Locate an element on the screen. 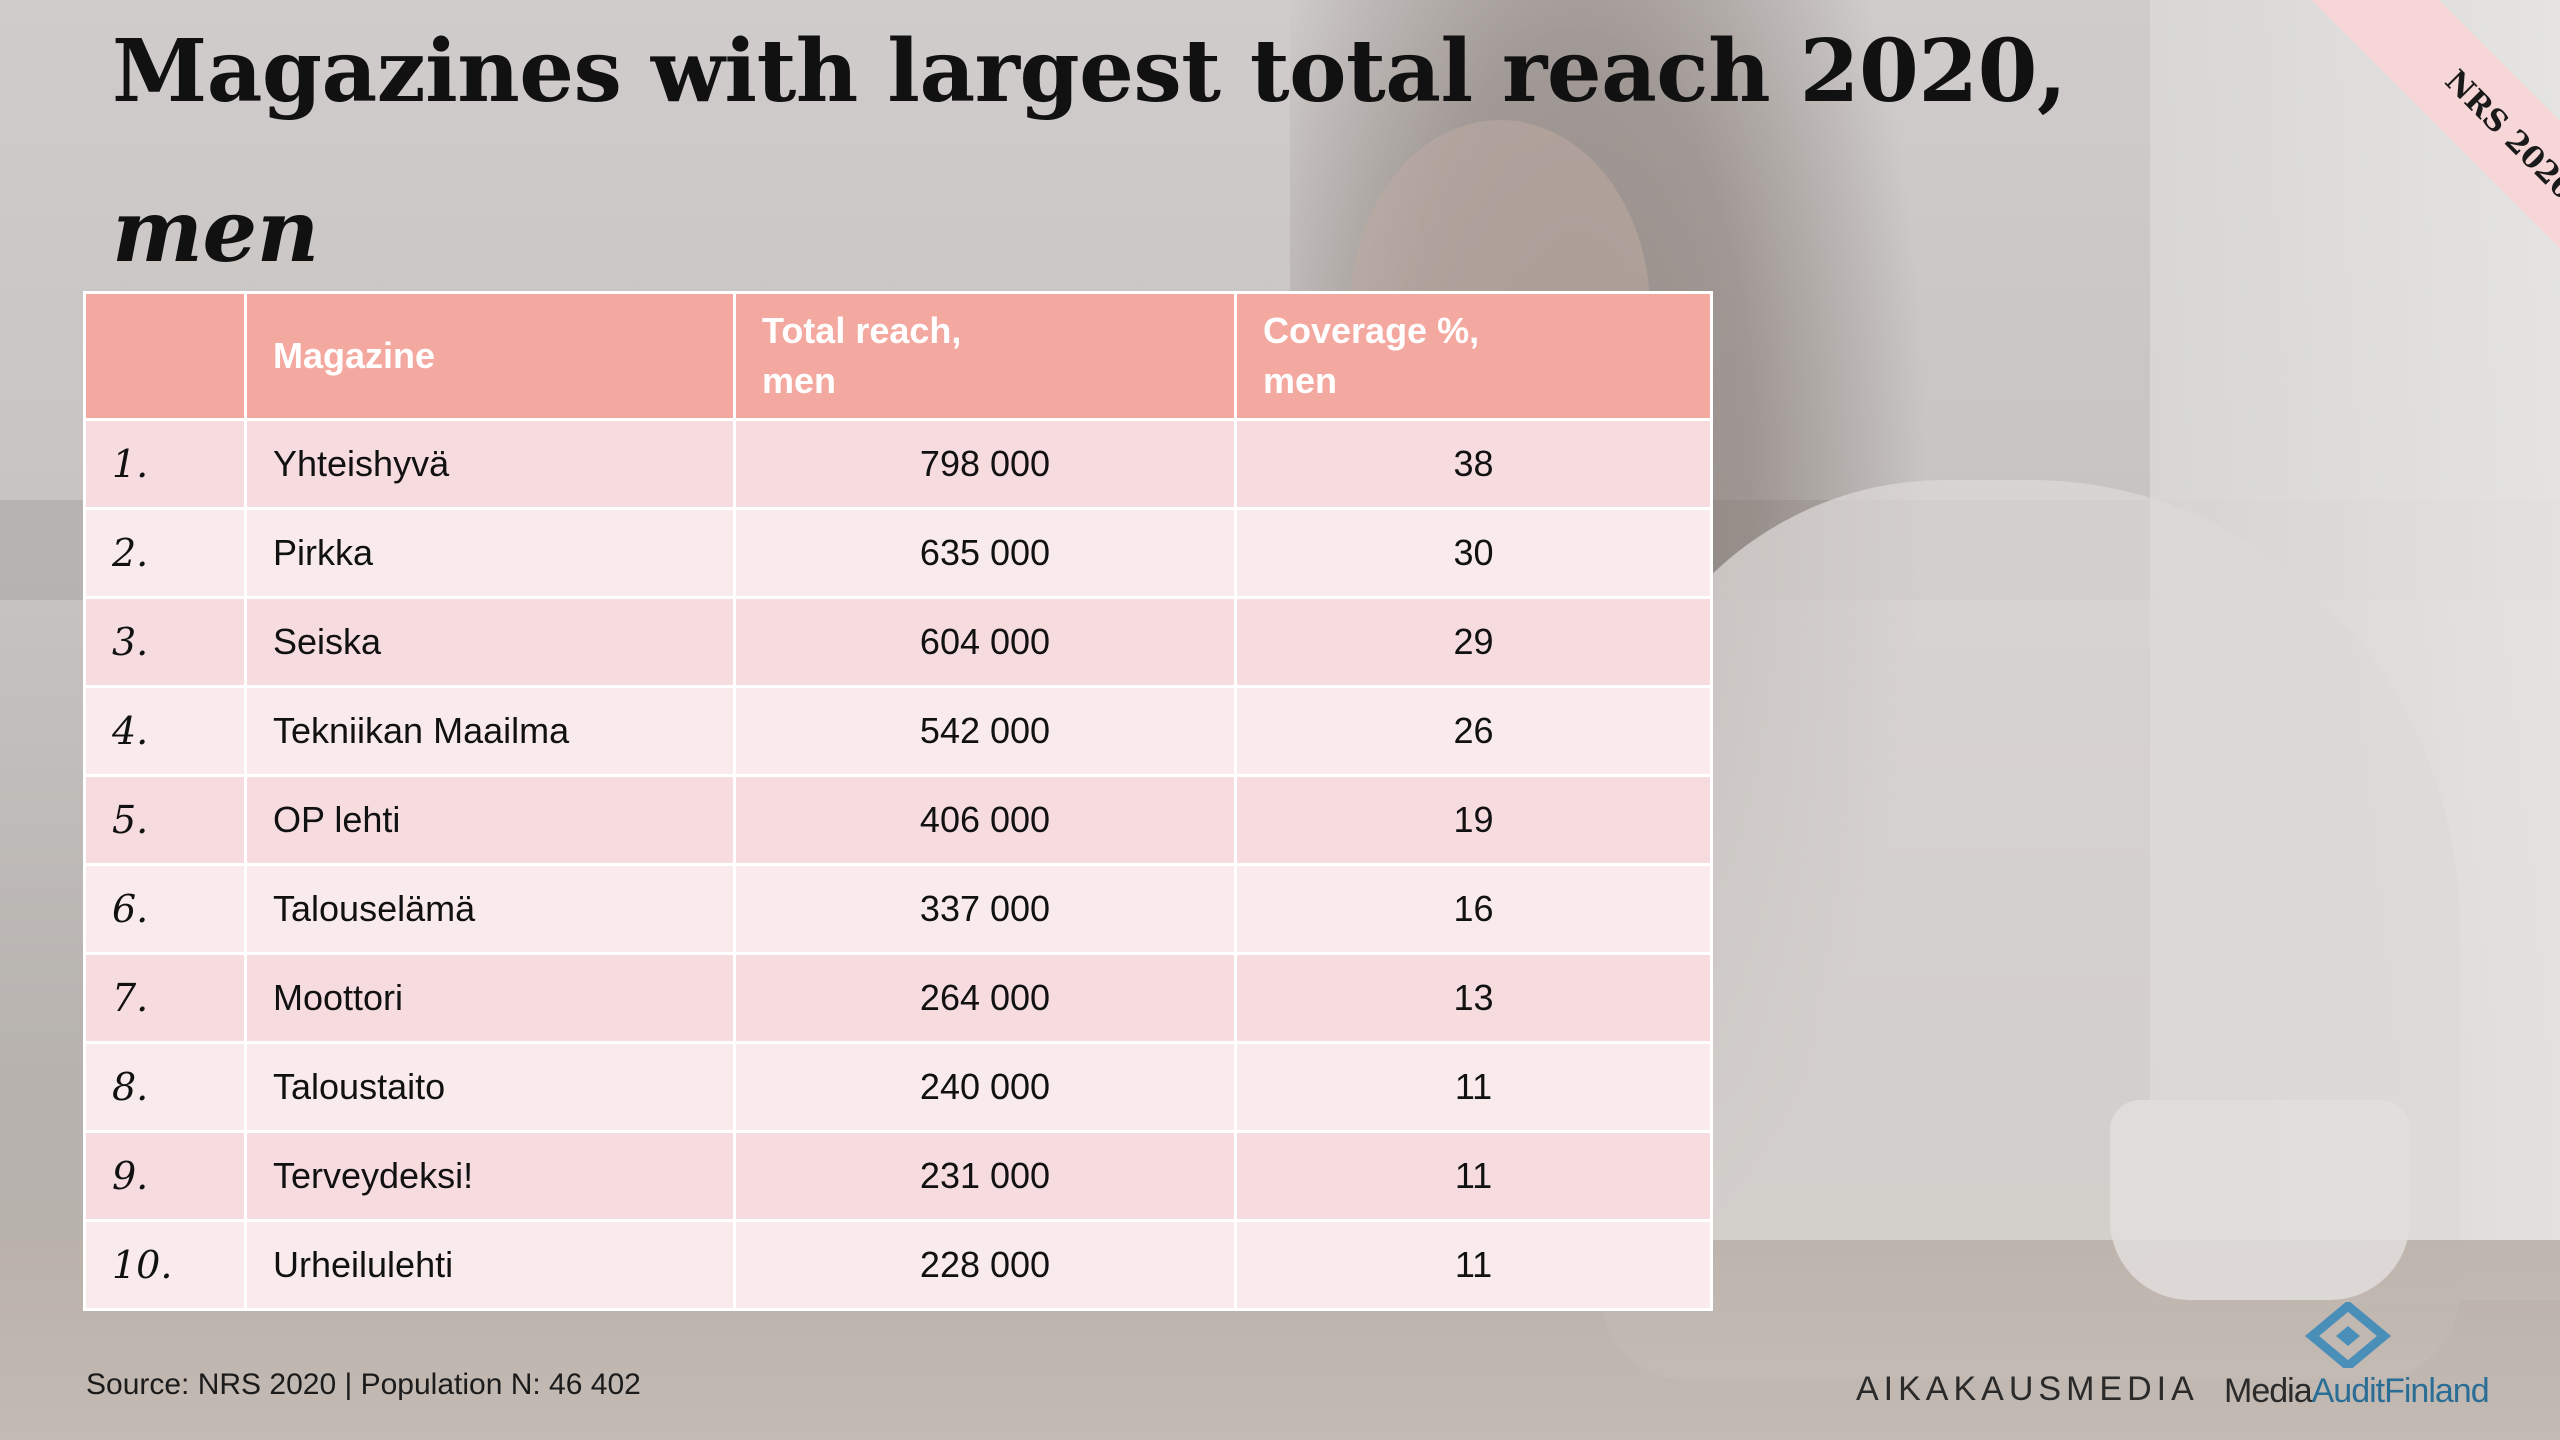 The width and height of the screenshot is (2560, 1440). reach-cell: 264 000 is located at coordinates (985, 997).